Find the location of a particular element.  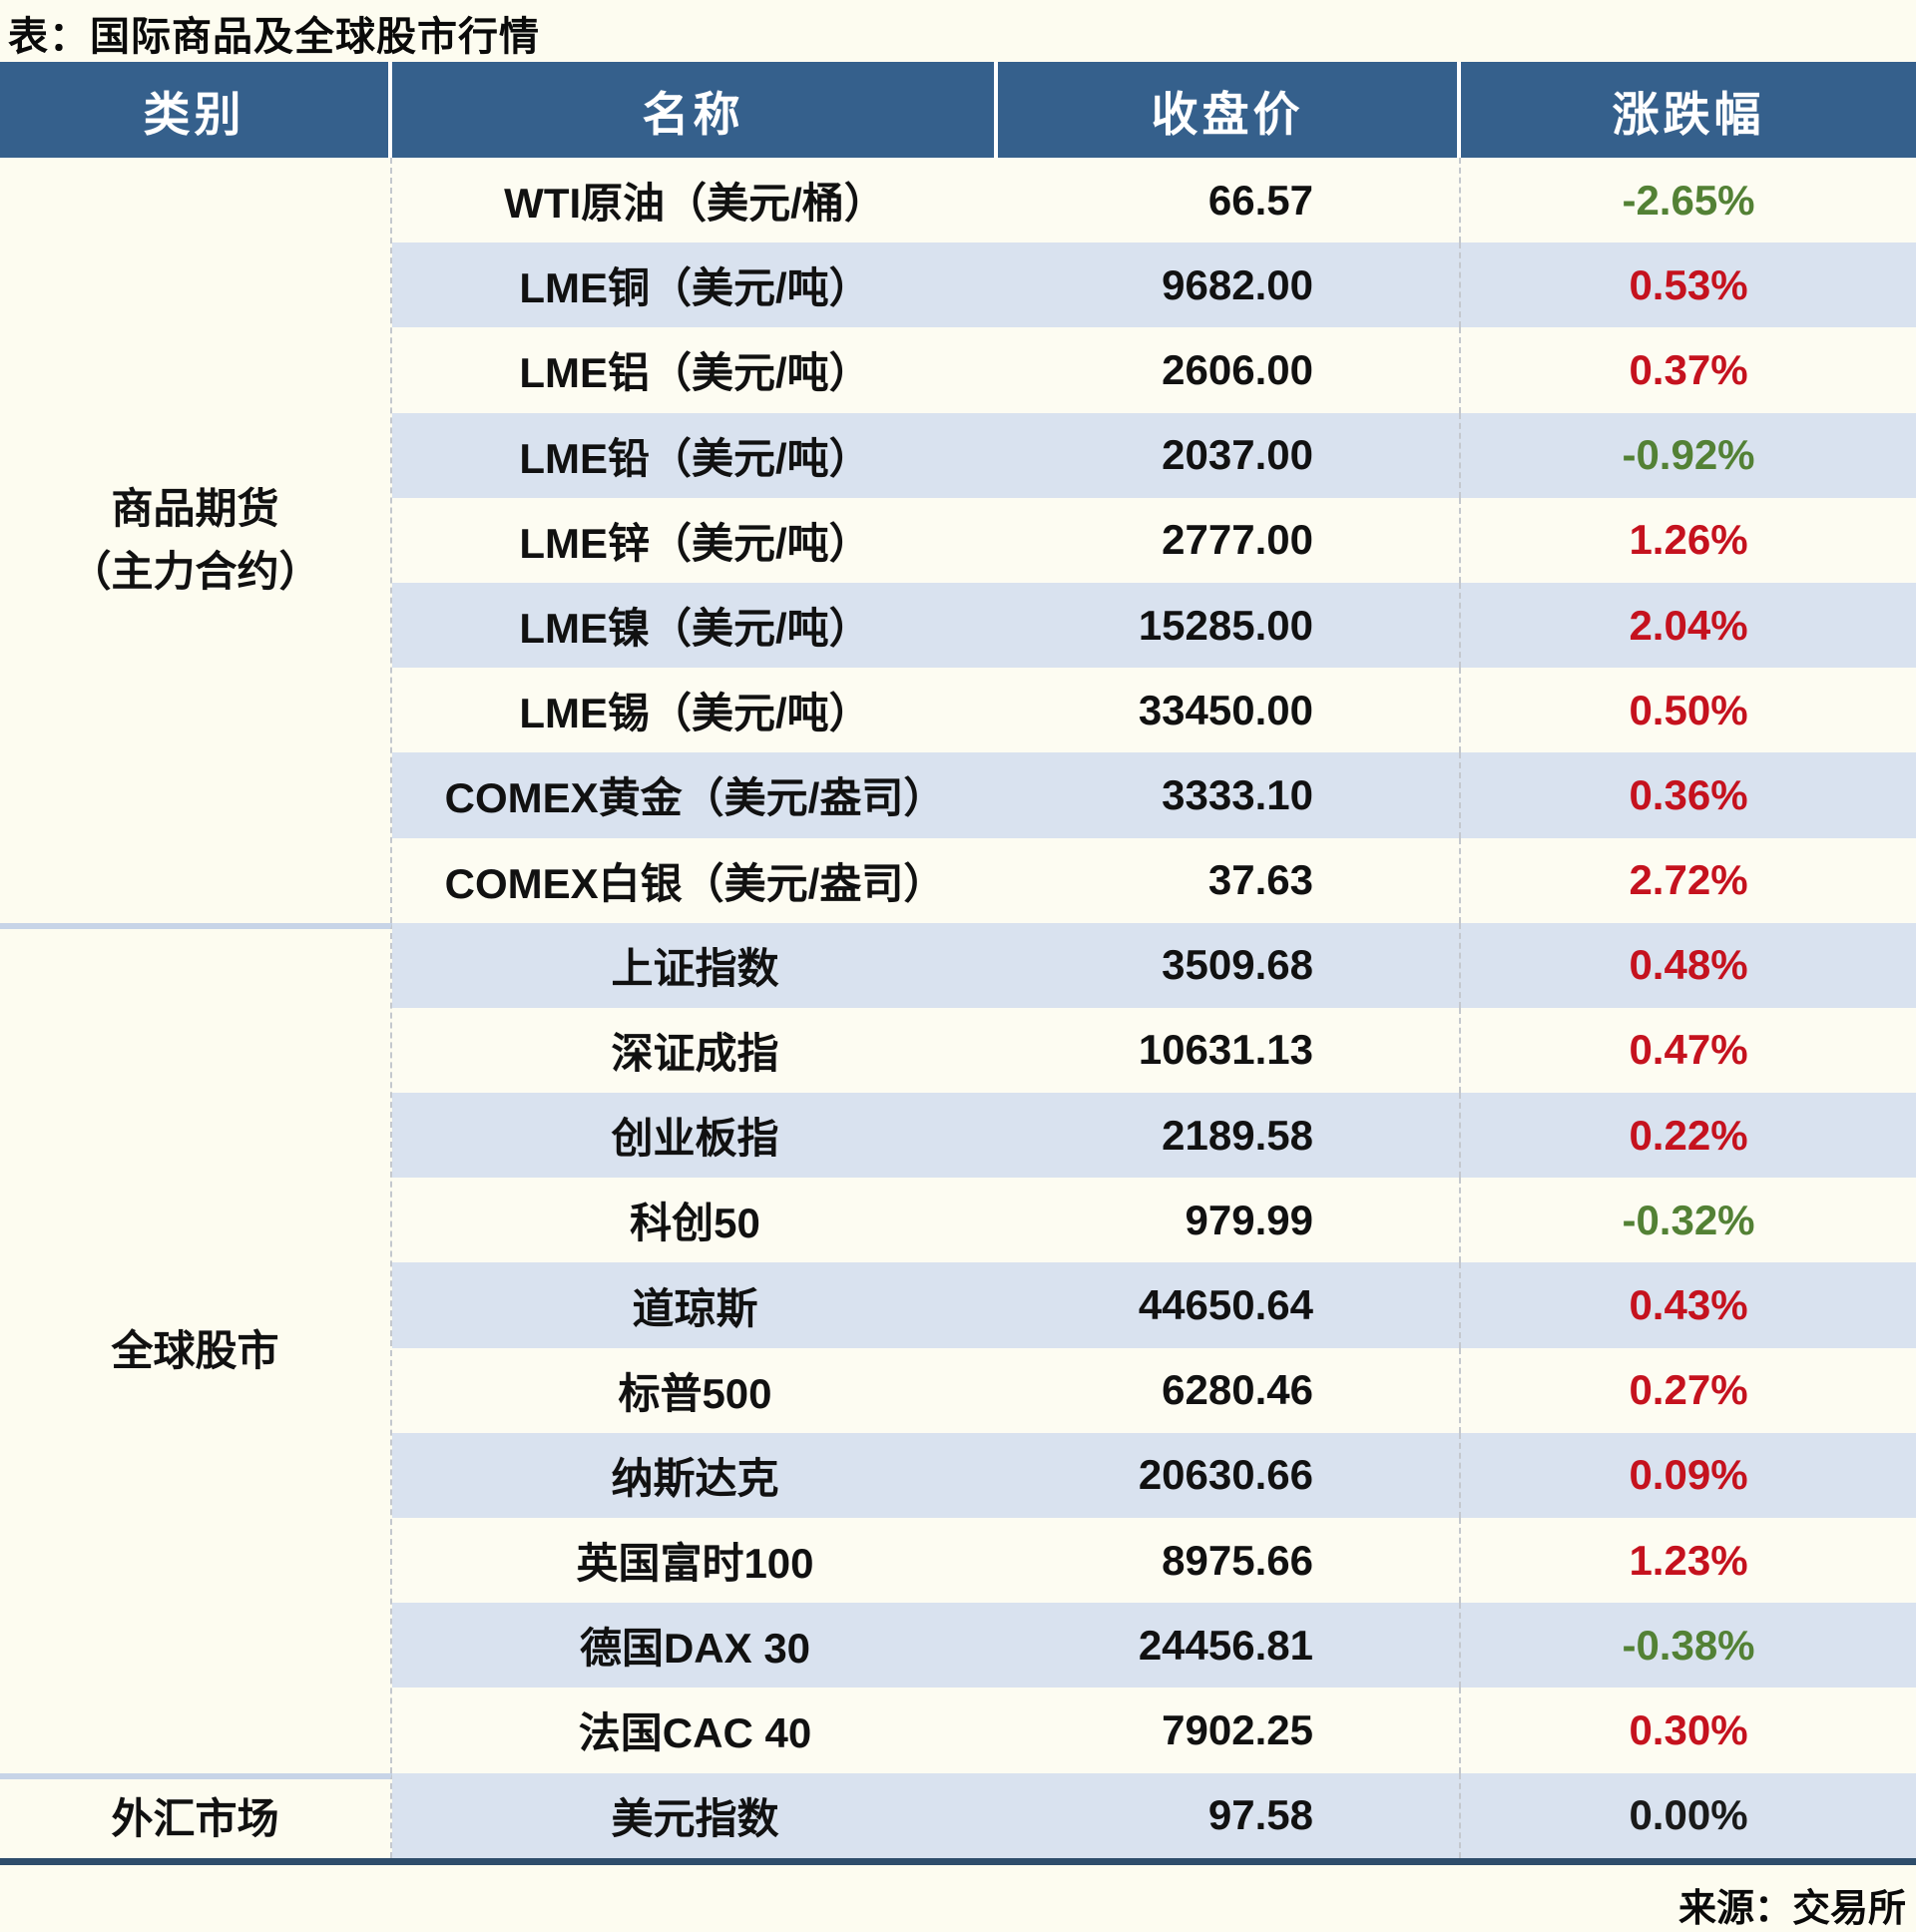

name-cell: 创业板指 is located at coordinates (695, 1136).